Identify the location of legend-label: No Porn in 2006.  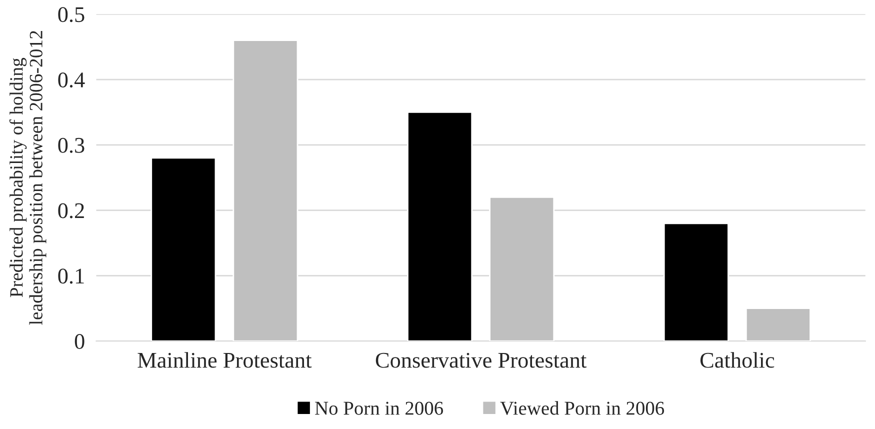
(379, 408).